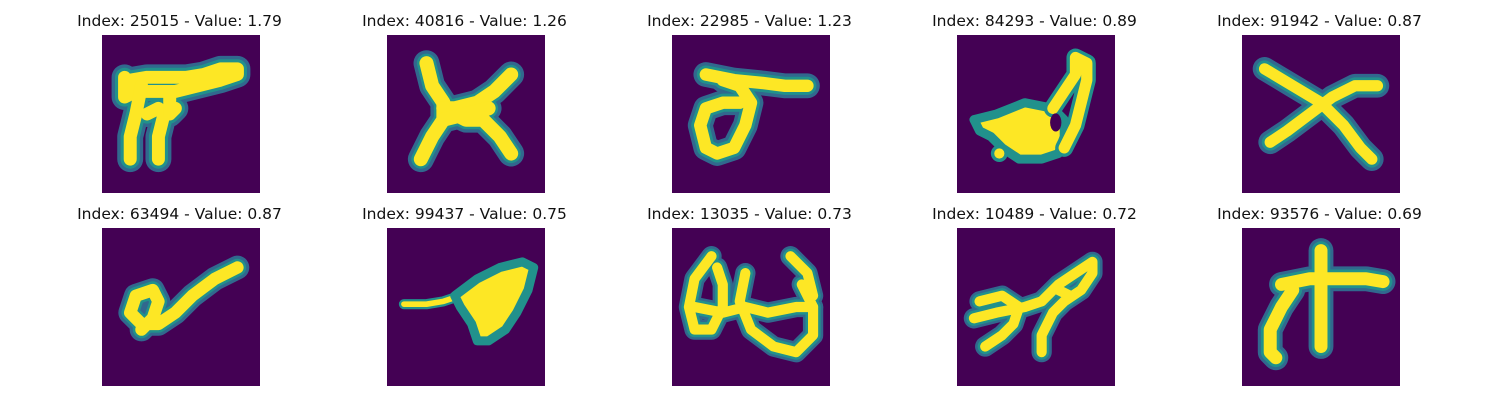 This screenshot has width=1500, height=400. Describe the element at coordinates (1034, 214) in the screenshot. I see `panel-title: Index: 10489 - Value: 0.72` at that location.